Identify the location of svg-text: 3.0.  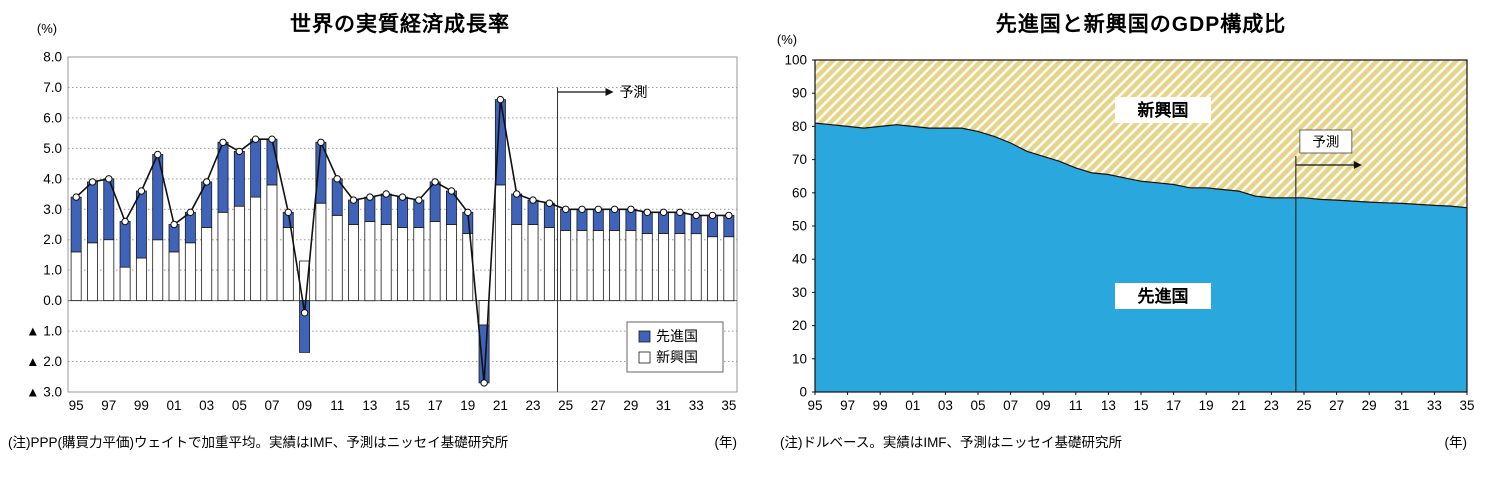
(52, 209).